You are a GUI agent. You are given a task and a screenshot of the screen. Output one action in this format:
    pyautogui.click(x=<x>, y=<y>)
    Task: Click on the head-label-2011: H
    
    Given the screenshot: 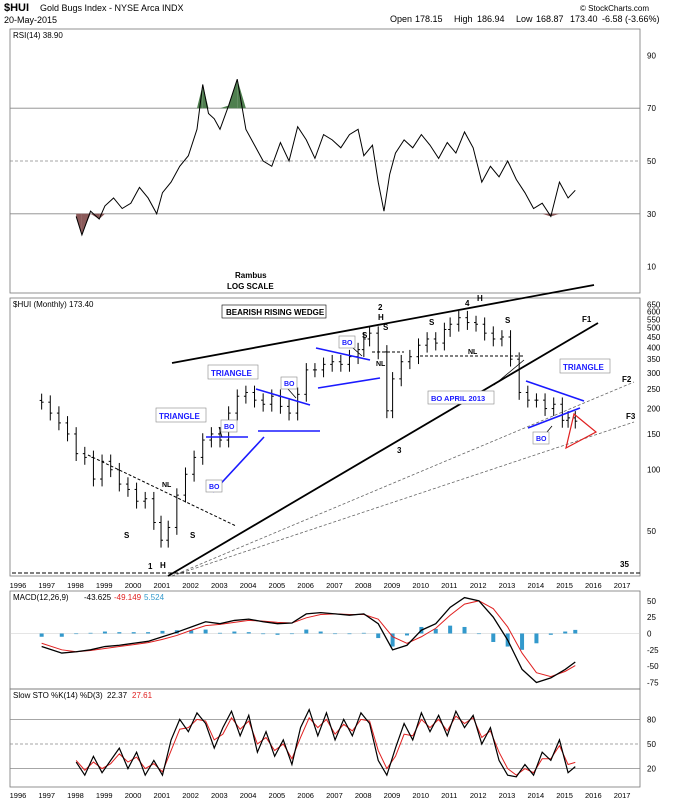 What is the action you would take?
    pyautogui.click(x=480, y=298)
    